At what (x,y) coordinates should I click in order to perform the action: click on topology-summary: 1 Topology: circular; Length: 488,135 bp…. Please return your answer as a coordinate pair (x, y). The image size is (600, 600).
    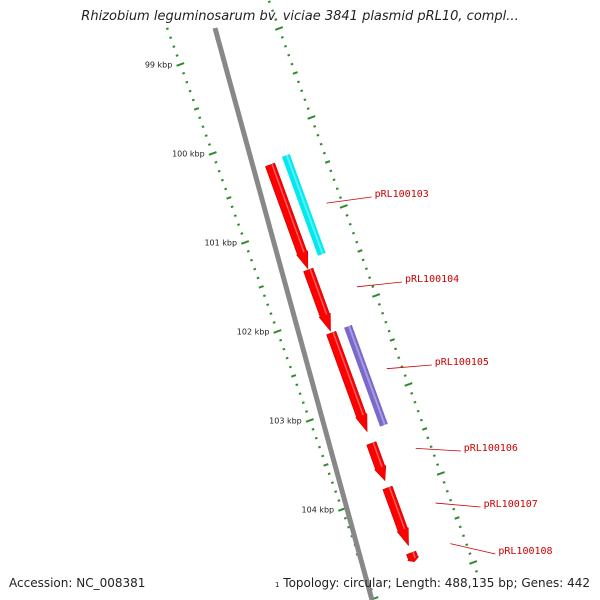
    Looking at the image, I should click on (432, 583).